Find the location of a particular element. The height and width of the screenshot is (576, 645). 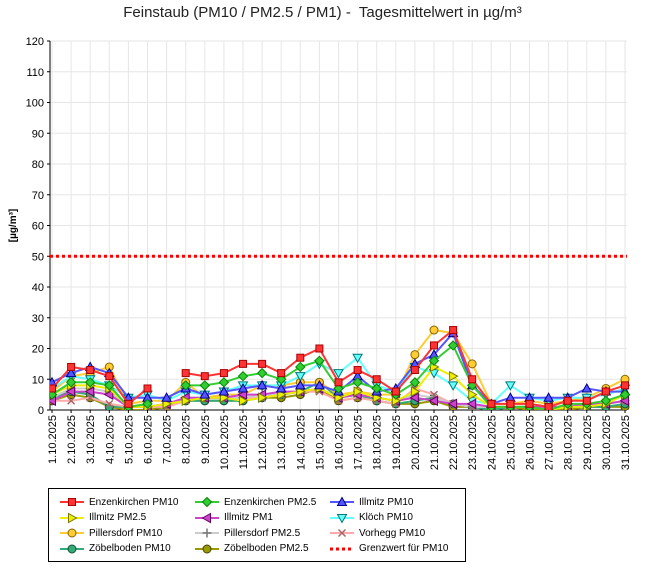

legend-threshold-swatch is located at coordinates (342, 548).